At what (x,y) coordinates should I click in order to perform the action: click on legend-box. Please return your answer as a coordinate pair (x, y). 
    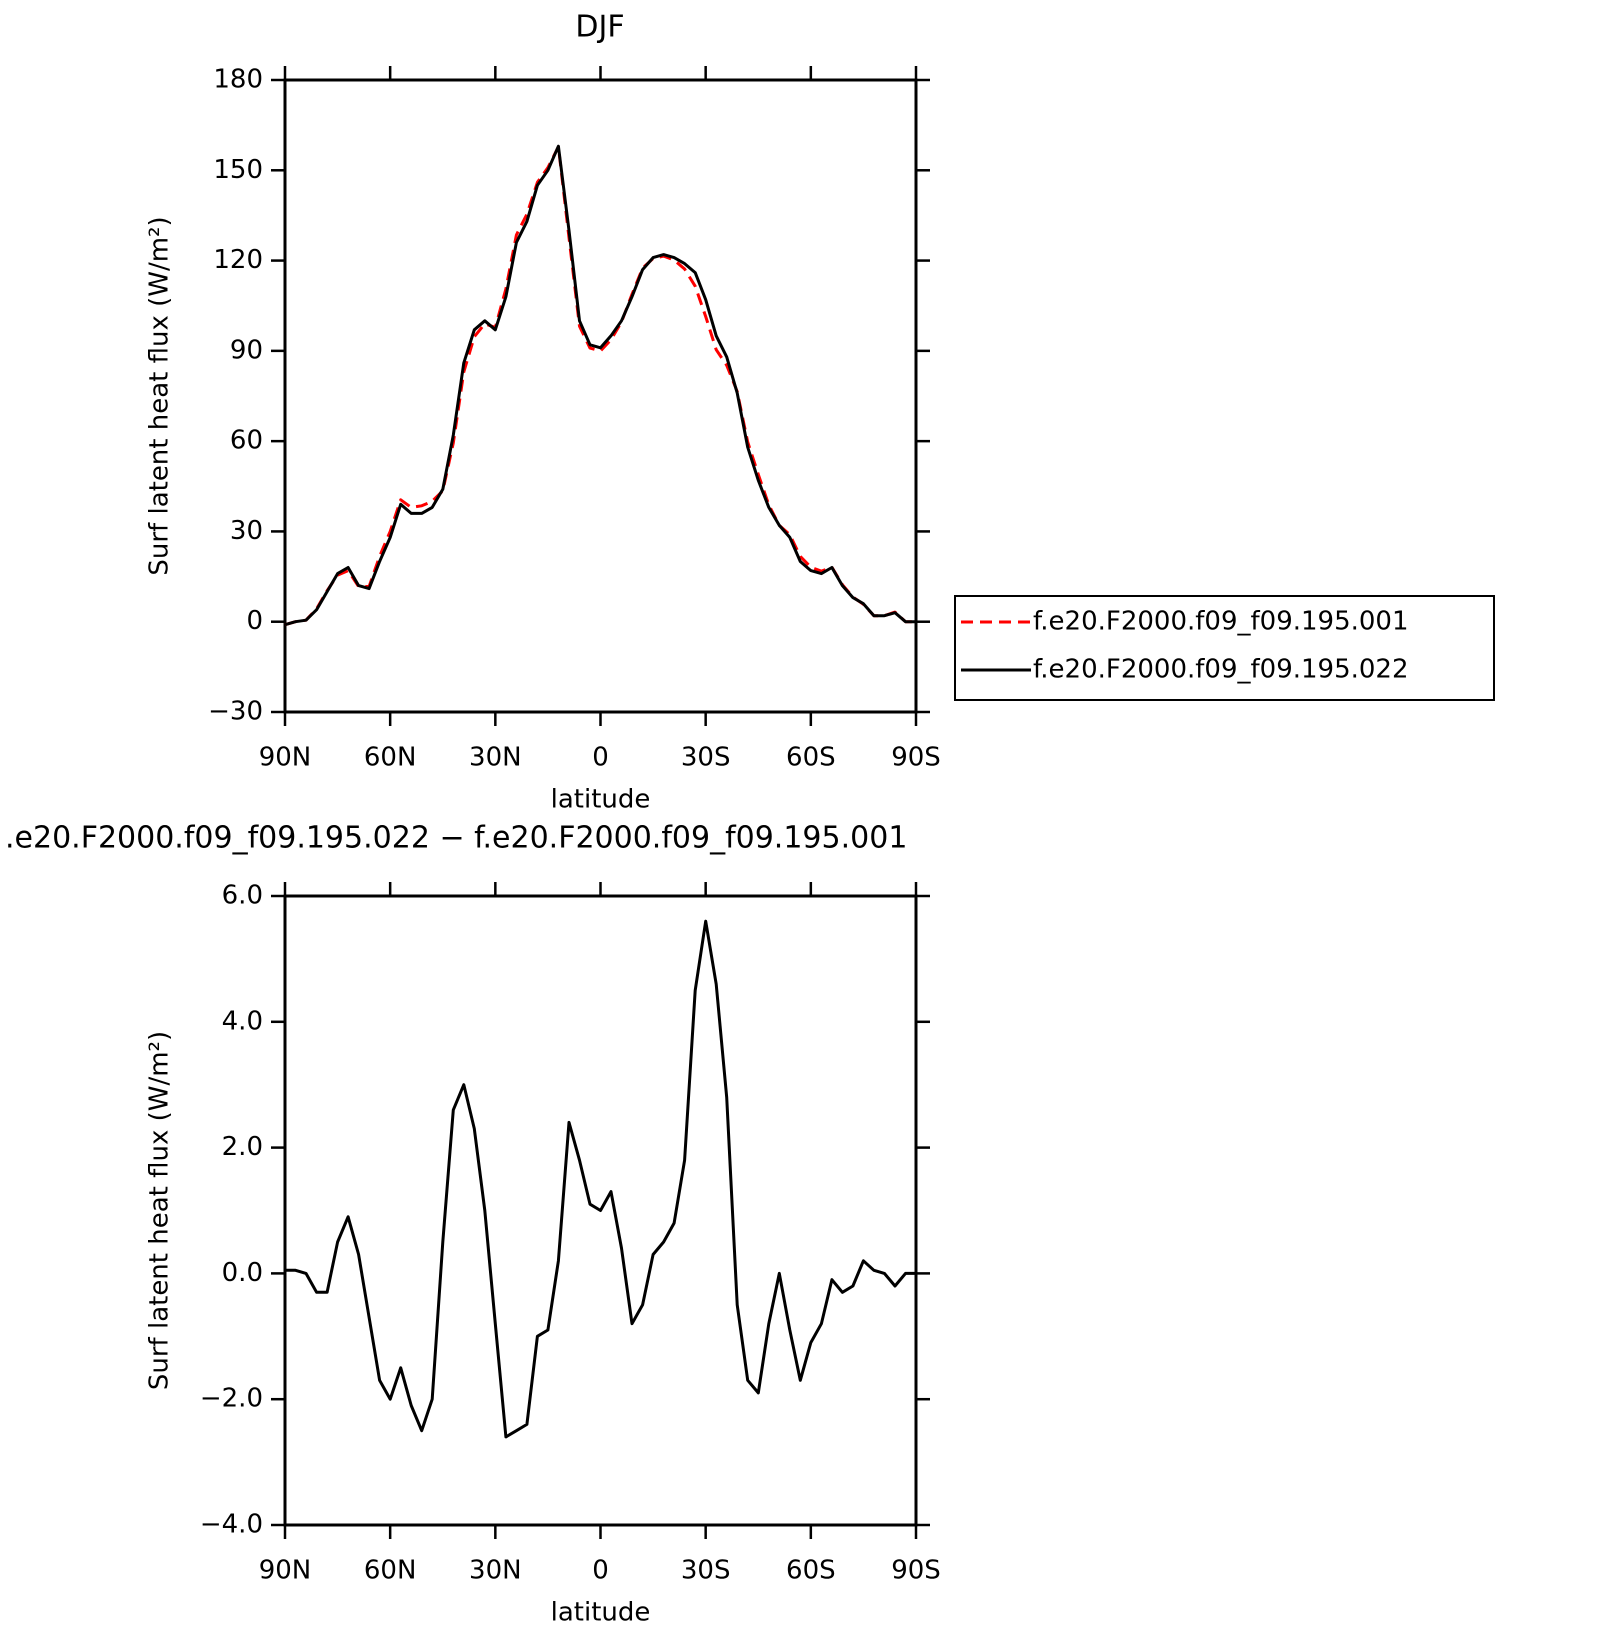
    Looking at the image, I should click on (1224, 648).